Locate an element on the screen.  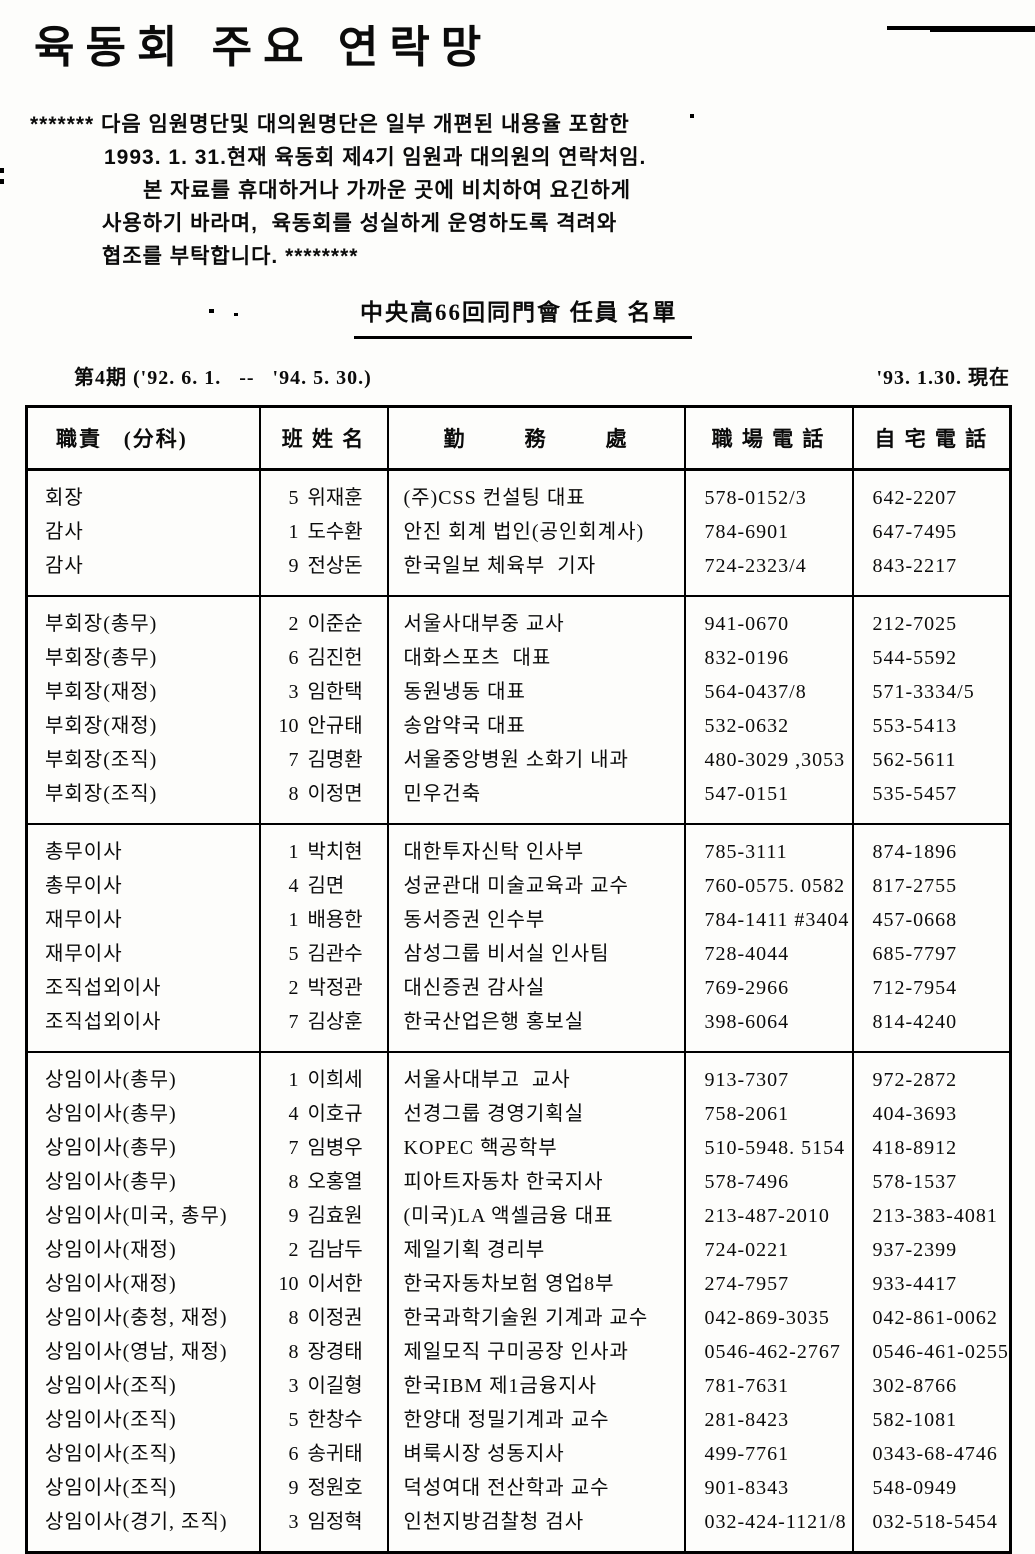
cell-name: 안규태 is located at coordinates (335, 726).